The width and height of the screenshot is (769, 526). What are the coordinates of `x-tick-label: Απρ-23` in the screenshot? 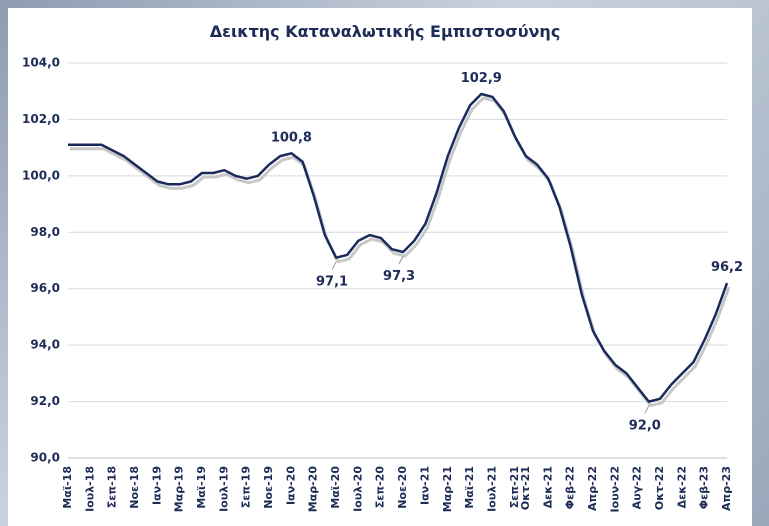 It's located at (726, 488).